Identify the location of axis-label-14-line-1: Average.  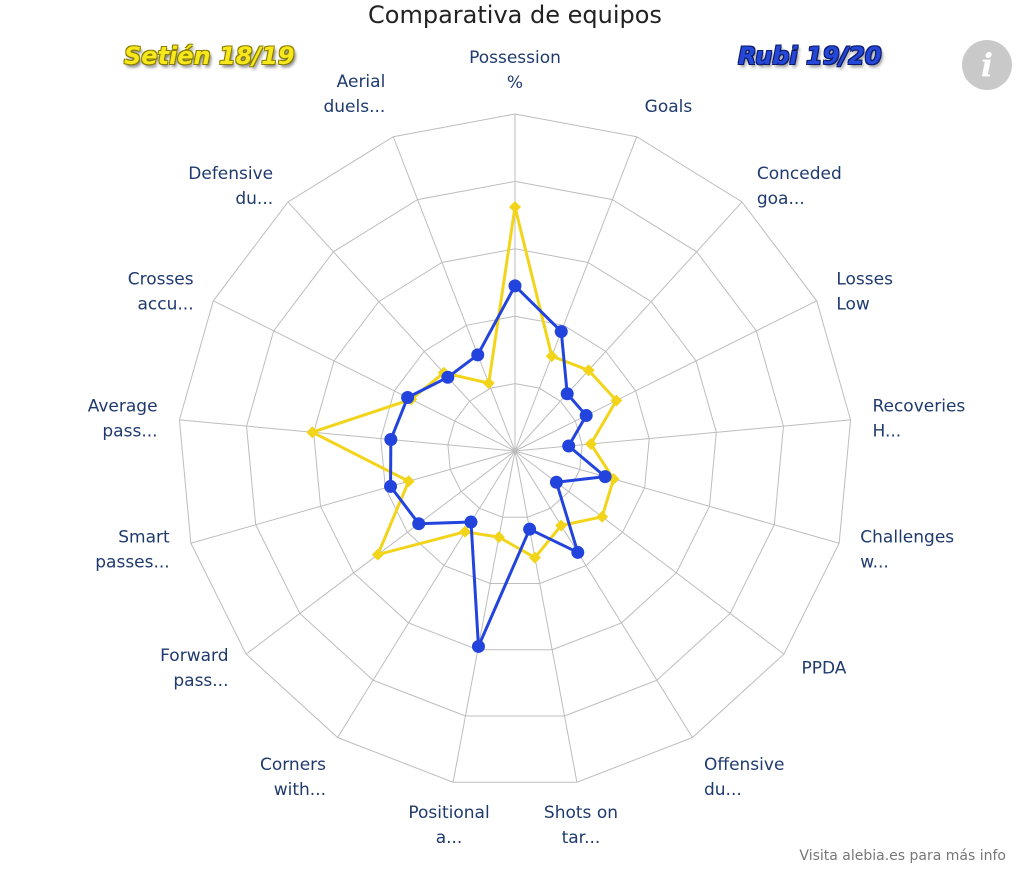
(123, 406).